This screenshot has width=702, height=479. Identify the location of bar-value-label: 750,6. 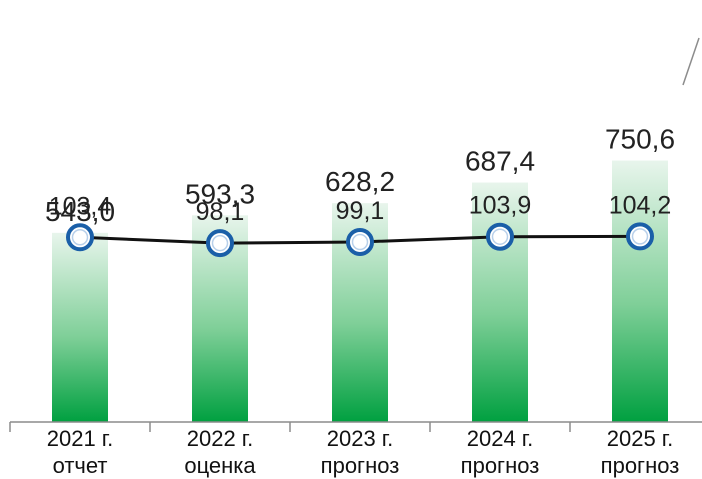
(640, 138).